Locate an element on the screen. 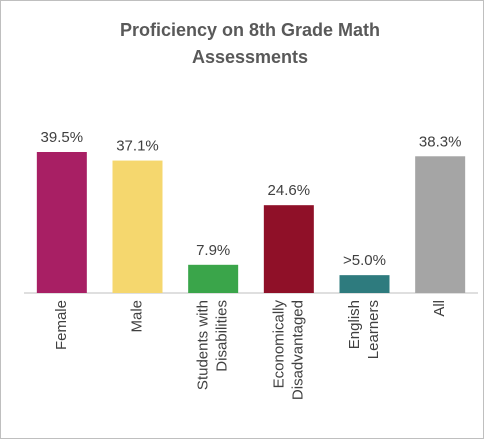 The image size is (485, 440). x-tick-label-group: Economically Disadvantaged is located at coordinates (288, 350).